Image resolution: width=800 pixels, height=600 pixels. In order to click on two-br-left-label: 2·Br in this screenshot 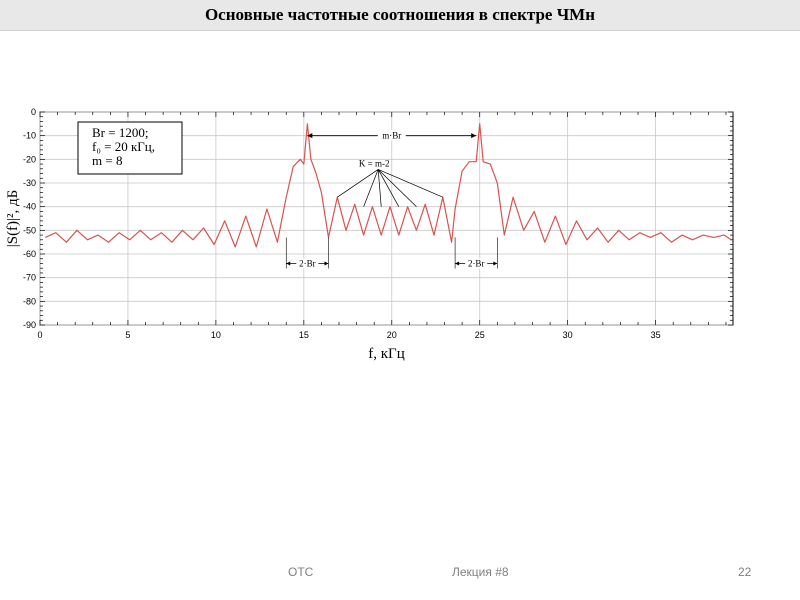, I will do `click(307, 263)`.